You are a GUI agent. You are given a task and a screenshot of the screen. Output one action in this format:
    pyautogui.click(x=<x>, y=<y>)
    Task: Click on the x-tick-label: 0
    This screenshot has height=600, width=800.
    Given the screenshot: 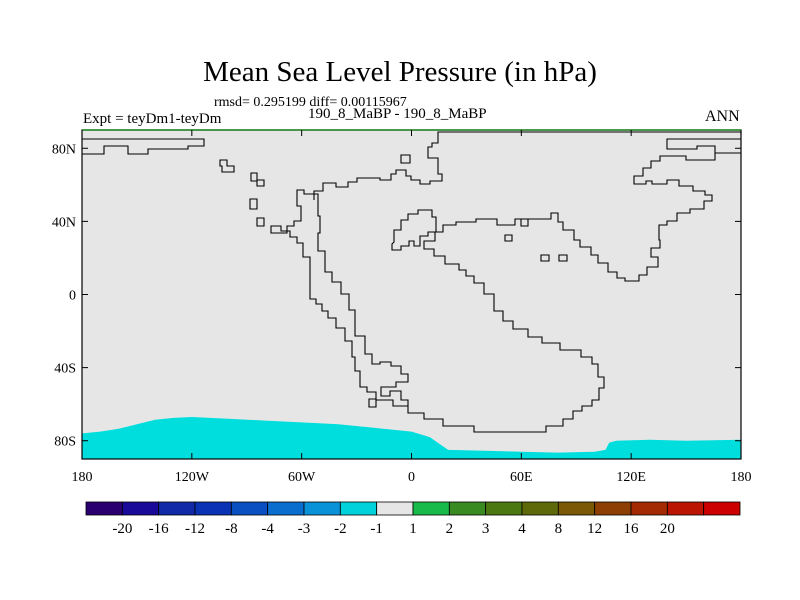 What is the action you would take?
    pyautogui.click(x=411, y=477)
    